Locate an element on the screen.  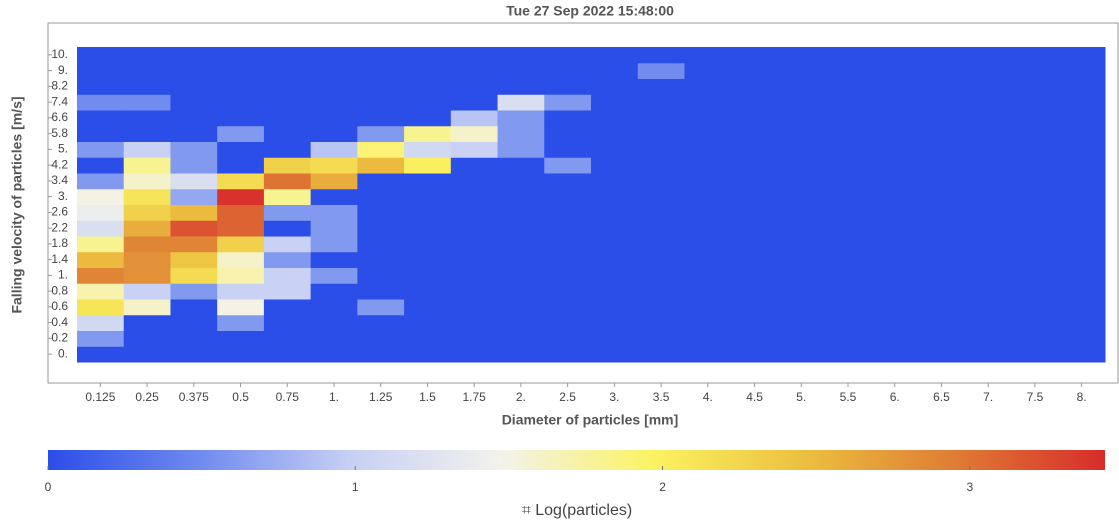
y-tick-label: 2.2 is located at coordinates (59, 227).